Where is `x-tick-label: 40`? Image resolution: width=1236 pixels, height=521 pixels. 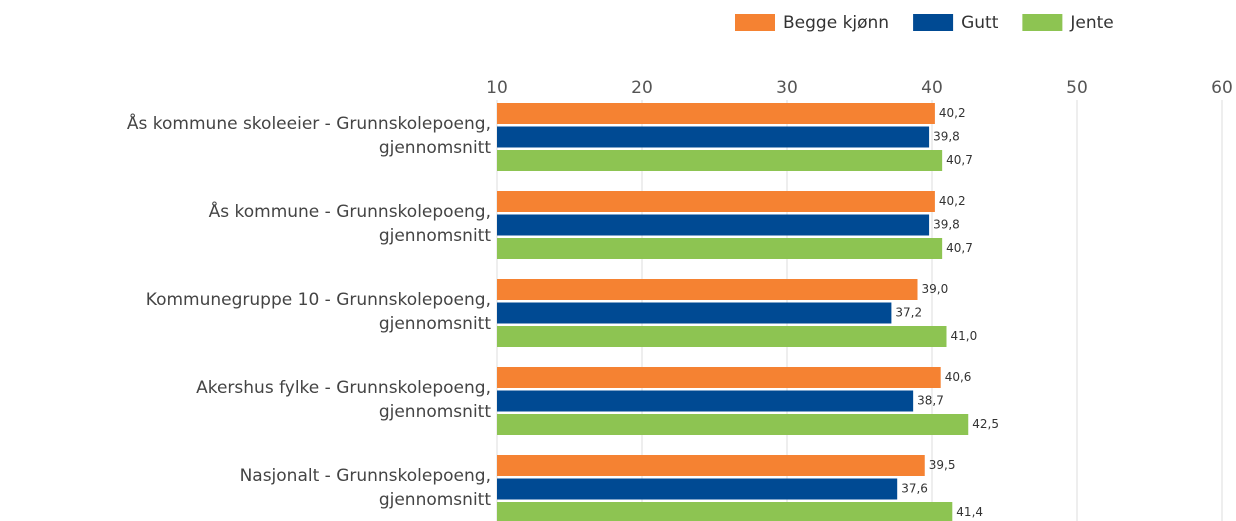 x-tick-label: 40 is located at coordinates (932, 88).